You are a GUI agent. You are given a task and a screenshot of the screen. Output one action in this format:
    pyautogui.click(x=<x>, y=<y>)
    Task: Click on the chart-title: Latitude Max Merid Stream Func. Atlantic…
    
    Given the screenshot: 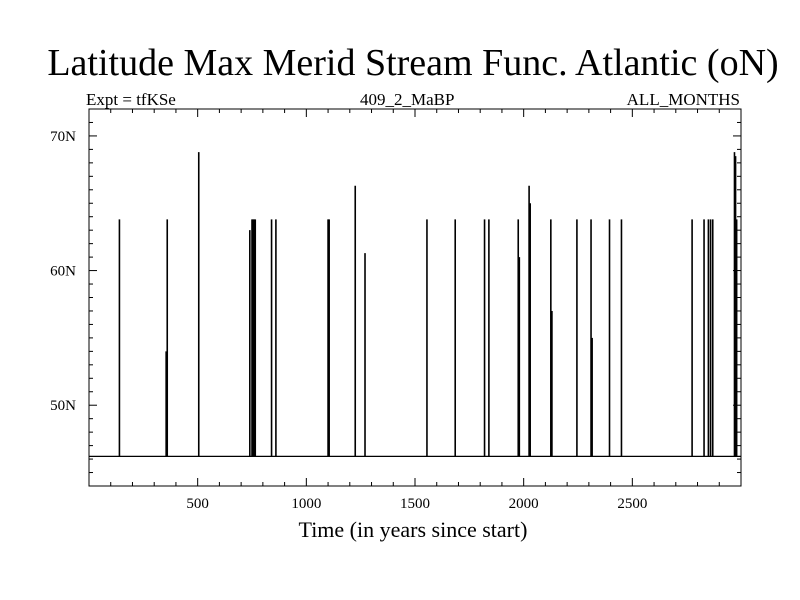 What is the action you would take?
    pyautogui.click(x=413, y=63)
    